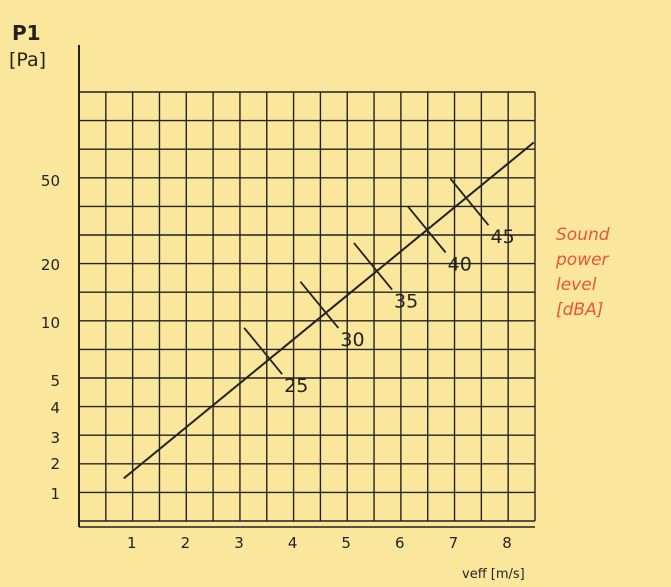 The height and width of the screenshot is (587, 671). I want to click on y-tick-label: 1, so click(55, 494).